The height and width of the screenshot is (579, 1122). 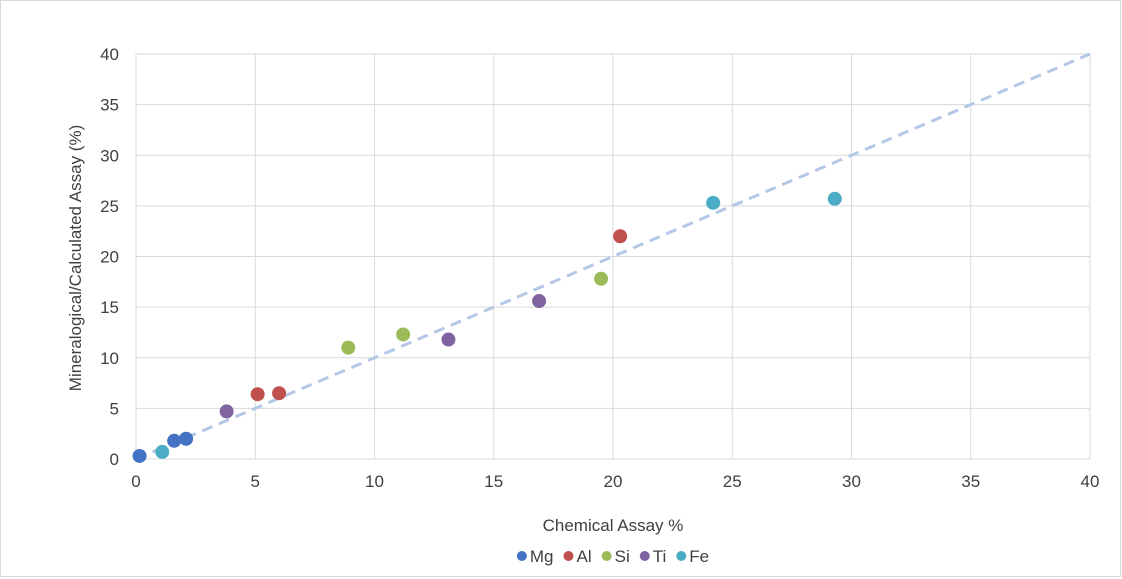 I want to click on x-tick-label: 0, so click(x=135, y=481).